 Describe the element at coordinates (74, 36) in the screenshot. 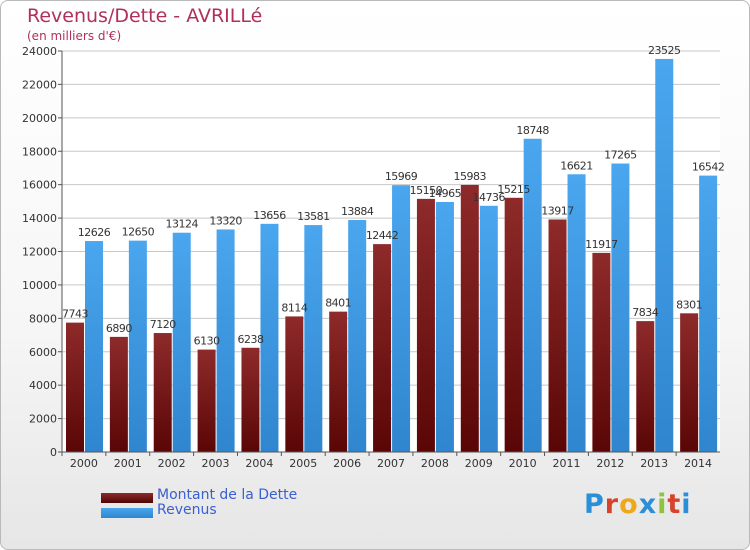

I see `chart-subtitle: (en milliers d'€)` at that location.